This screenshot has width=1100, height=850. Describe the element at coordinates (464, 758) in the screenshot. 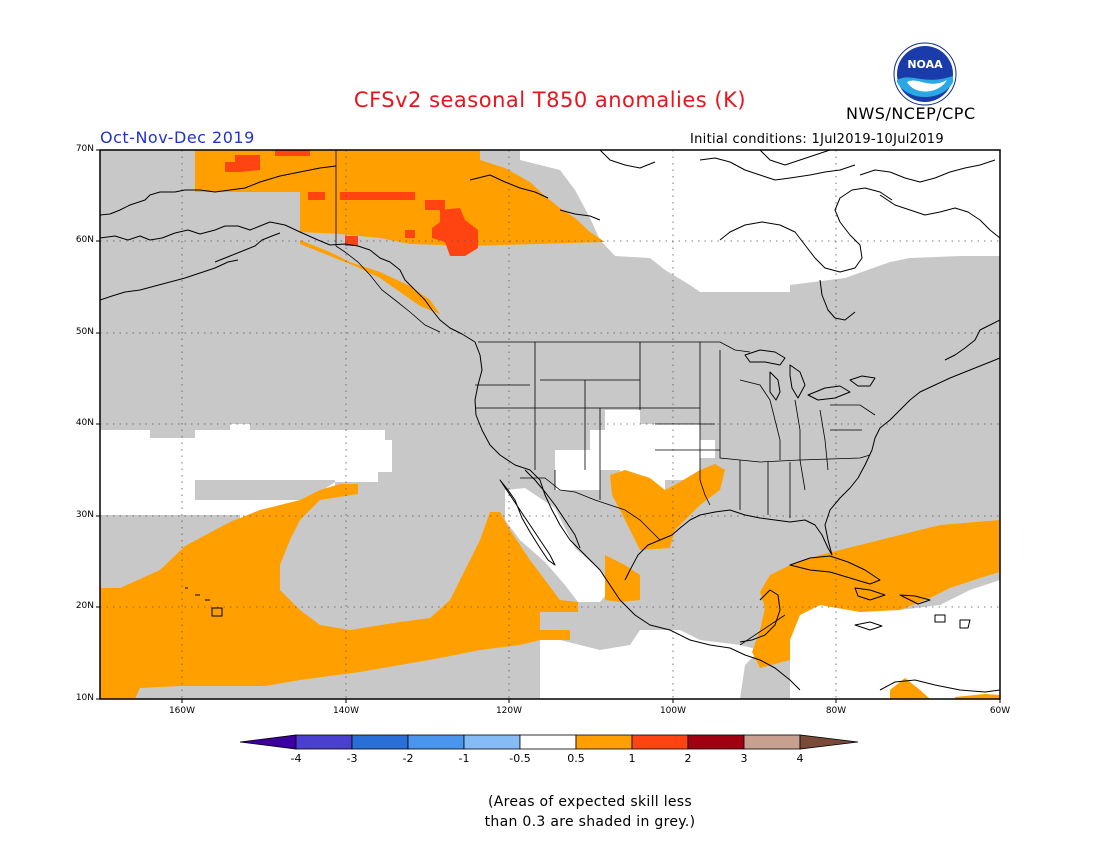

I see `colorbar-label: -1` at that location.